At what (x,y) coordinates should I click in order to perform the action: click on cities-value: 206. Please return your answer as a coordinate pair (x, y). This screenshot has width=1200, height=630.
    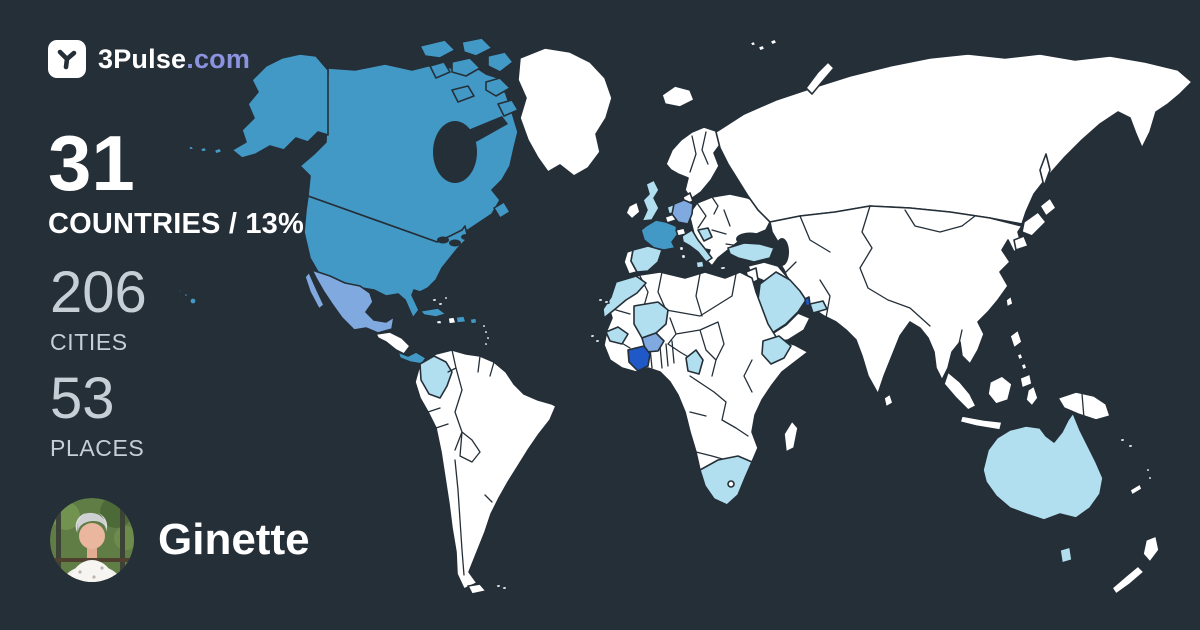
    Looking at the image, I should click on (98, 292).